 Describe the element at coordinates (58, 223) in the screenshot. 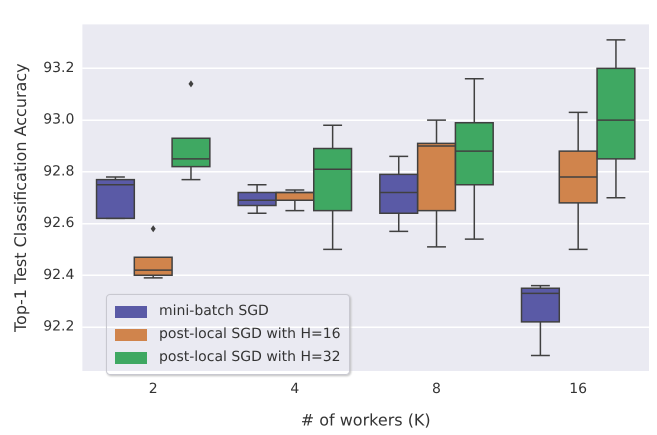

I see `y-tick-label: 92.6` at that location.